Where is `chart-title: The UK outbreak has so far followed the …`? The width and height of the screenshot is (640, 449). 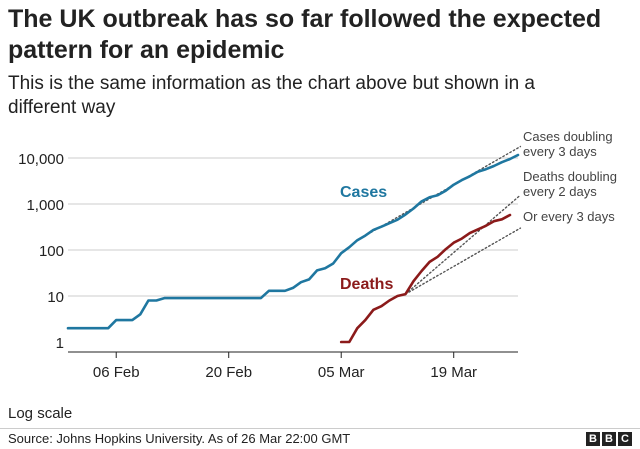
chart-title: The UK outbreak has so far followed the … is located at coordinates (305, 34).